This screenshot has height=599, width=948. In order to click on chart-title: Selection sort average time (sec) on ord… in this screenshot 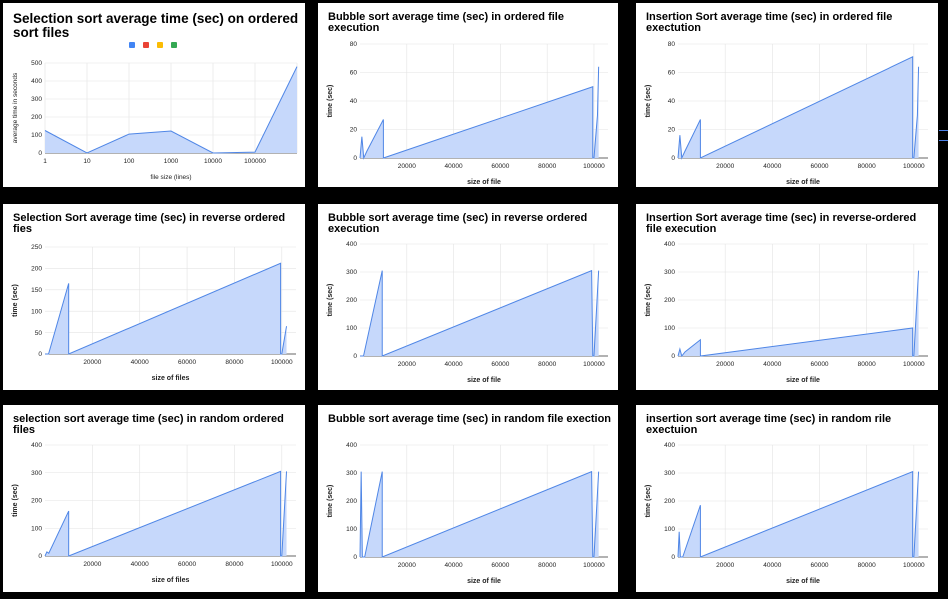, I will do `click(156, 25)`.